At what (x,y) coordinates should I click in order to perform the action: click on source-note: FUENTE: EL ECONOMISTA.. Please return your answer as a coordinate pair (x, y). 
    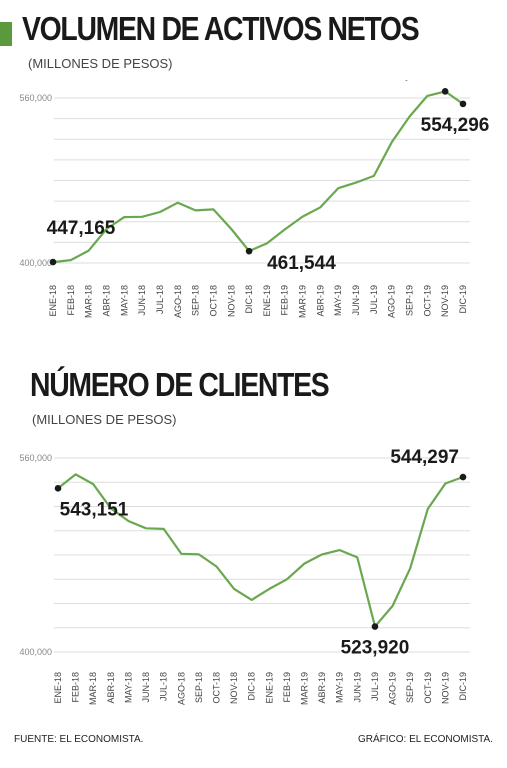
    Looking at the image, I should click on (79, 739).